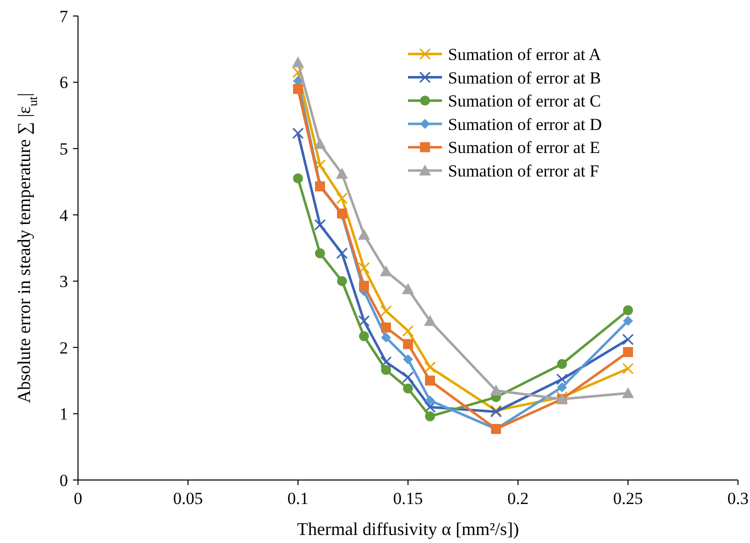  I want to click on y-tick-label: 2, so click(64, 348).